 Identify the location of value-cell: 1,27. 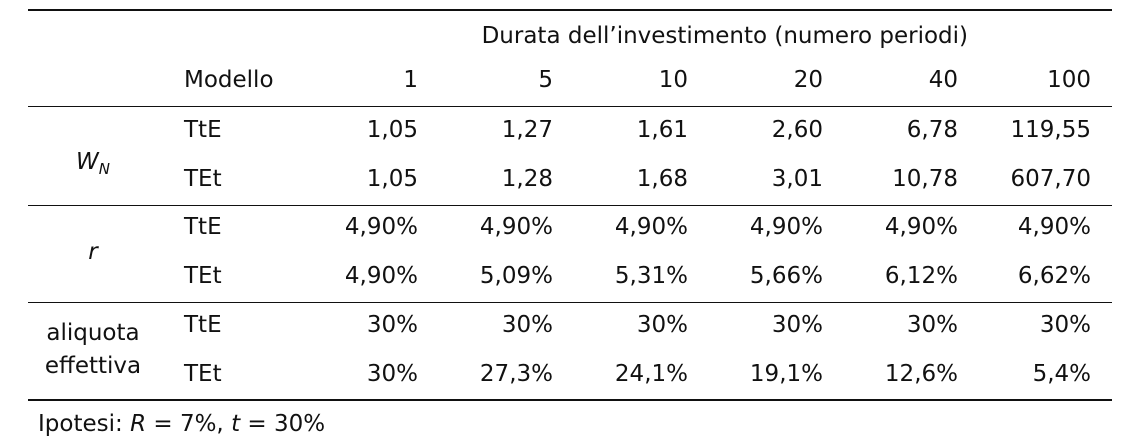
(527, 130).